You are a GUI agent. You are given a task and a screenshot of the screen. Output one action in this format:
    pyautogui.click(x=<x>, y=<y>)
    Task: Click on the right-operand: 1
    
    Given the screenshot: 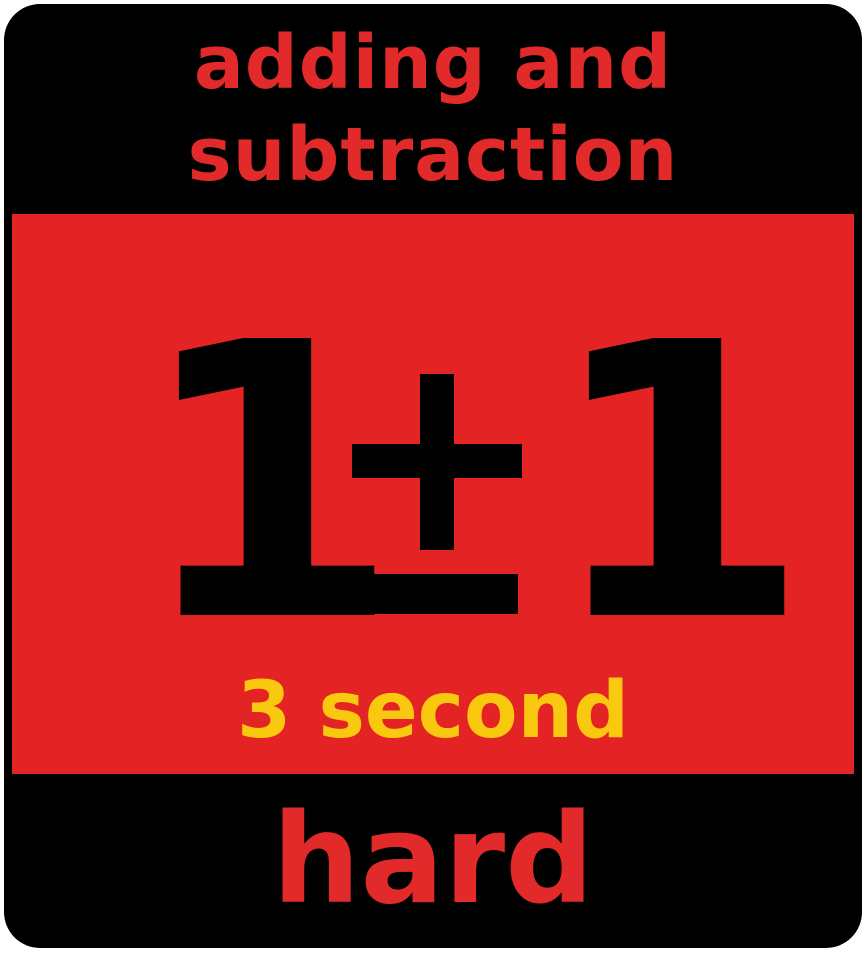 What is the action you would take?
    pyautogui.click(x=678, y=483)
    